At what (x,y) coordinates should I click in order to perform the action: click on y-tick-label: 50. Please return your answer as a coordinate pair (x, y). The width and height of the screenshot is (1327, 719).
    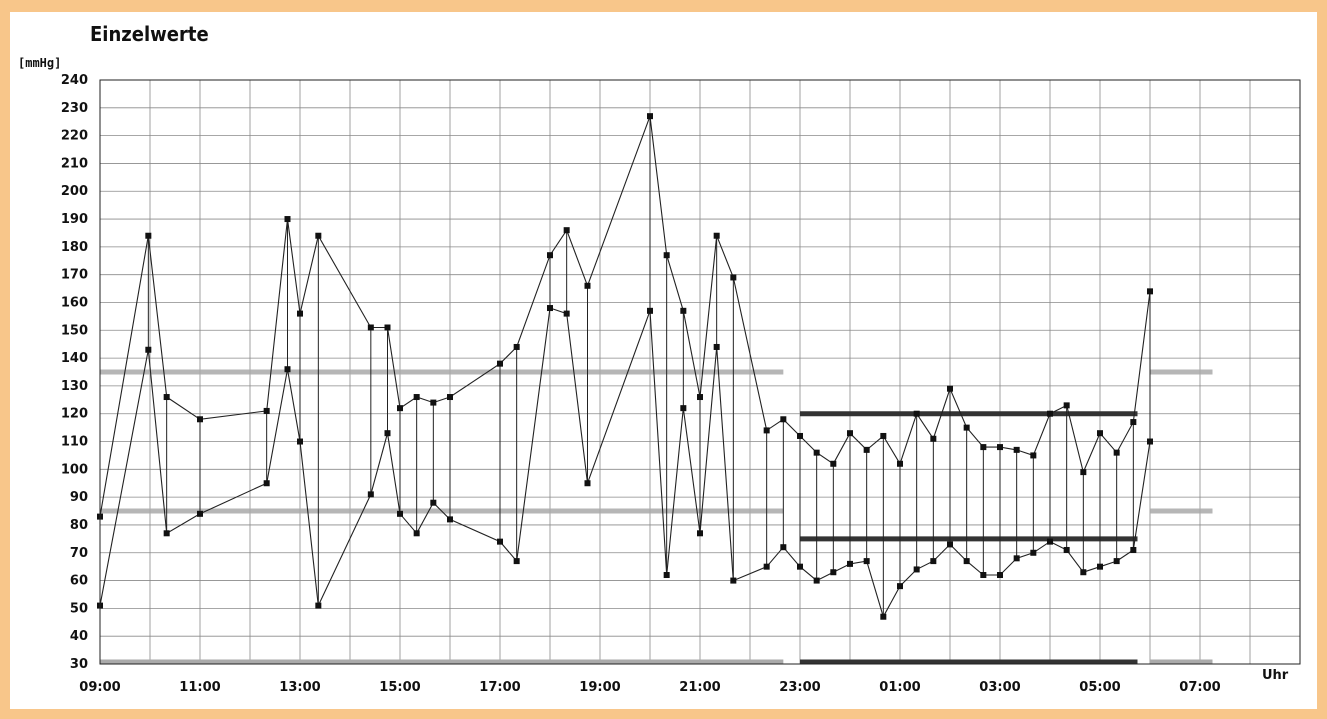
    Looking at the image, I should click on (79, 608).